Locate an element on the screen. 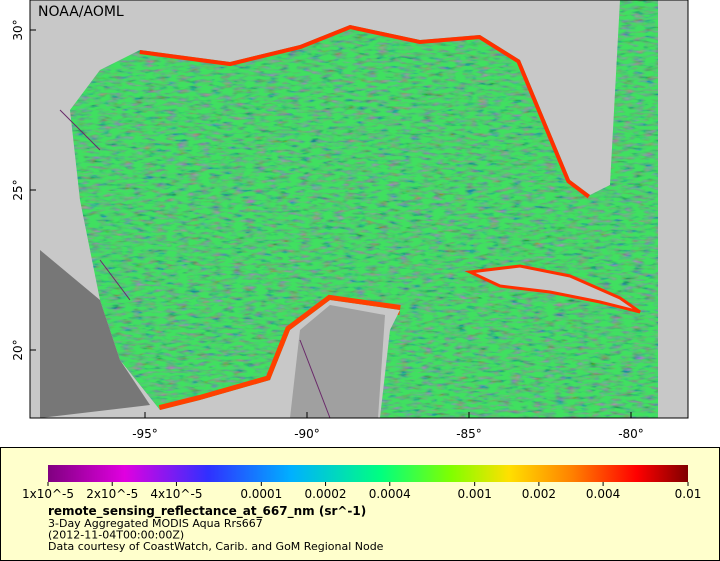 The image size is (720, 561). lon-label: -85° is located at coordinates (469, 434).